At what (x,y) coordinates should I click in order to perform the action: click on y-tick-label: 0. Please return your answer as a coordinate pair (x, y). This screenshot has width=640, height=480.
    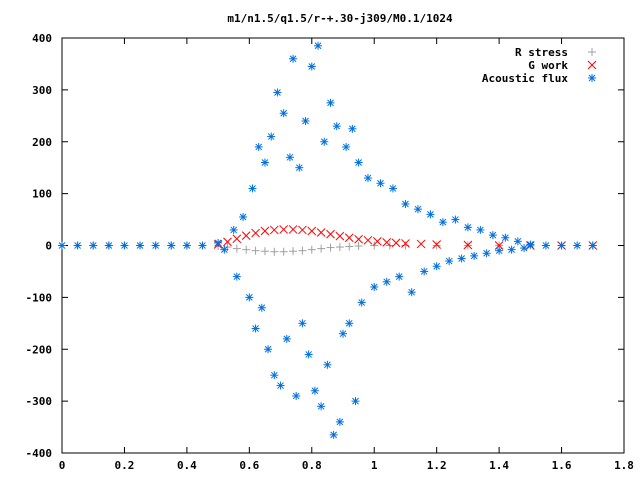
    Looking at the image, I should click on (48, 246).